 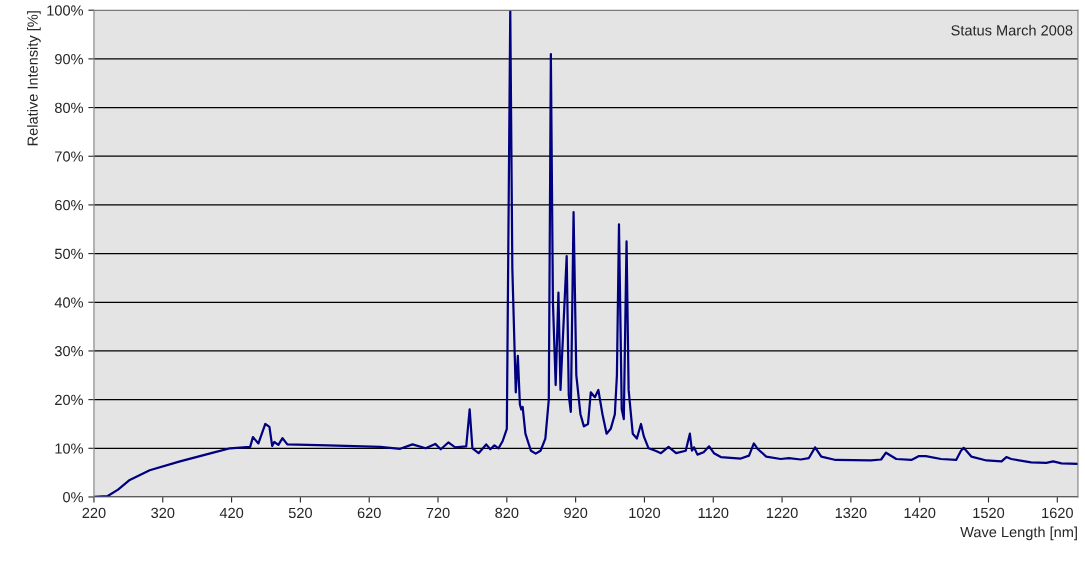 I want to click on x-tick-label: 1120, so click(x=713, y=513).